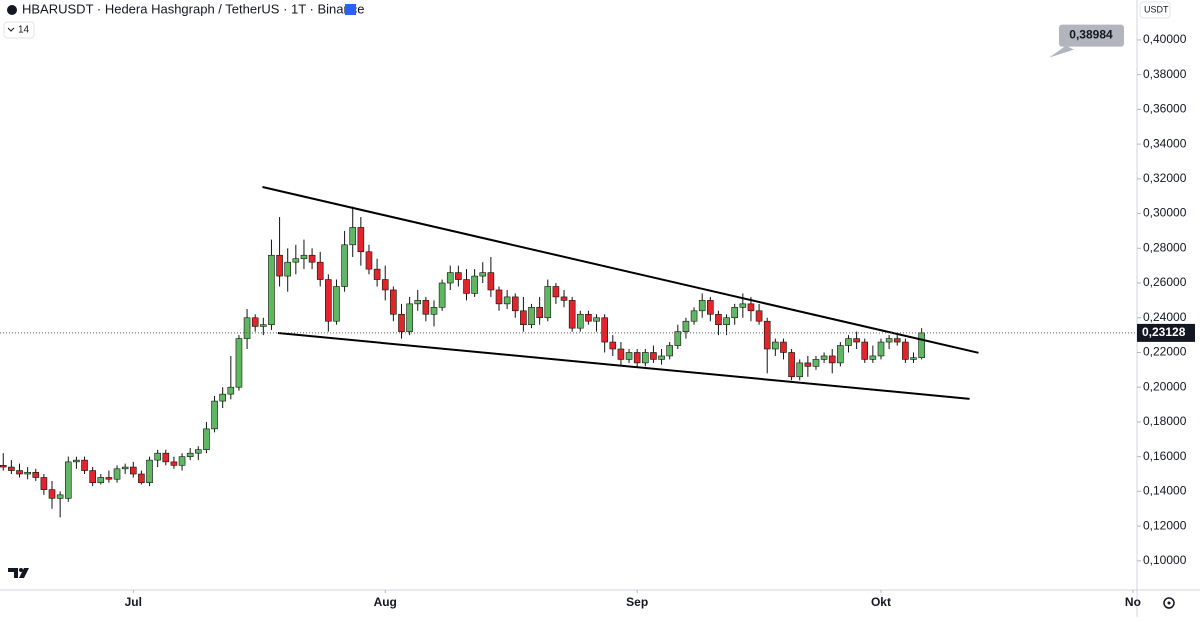 The width and height of the screenshot is (1200, 622). I want to click on y-tick-label: 0,16000, so click(1165, 456).